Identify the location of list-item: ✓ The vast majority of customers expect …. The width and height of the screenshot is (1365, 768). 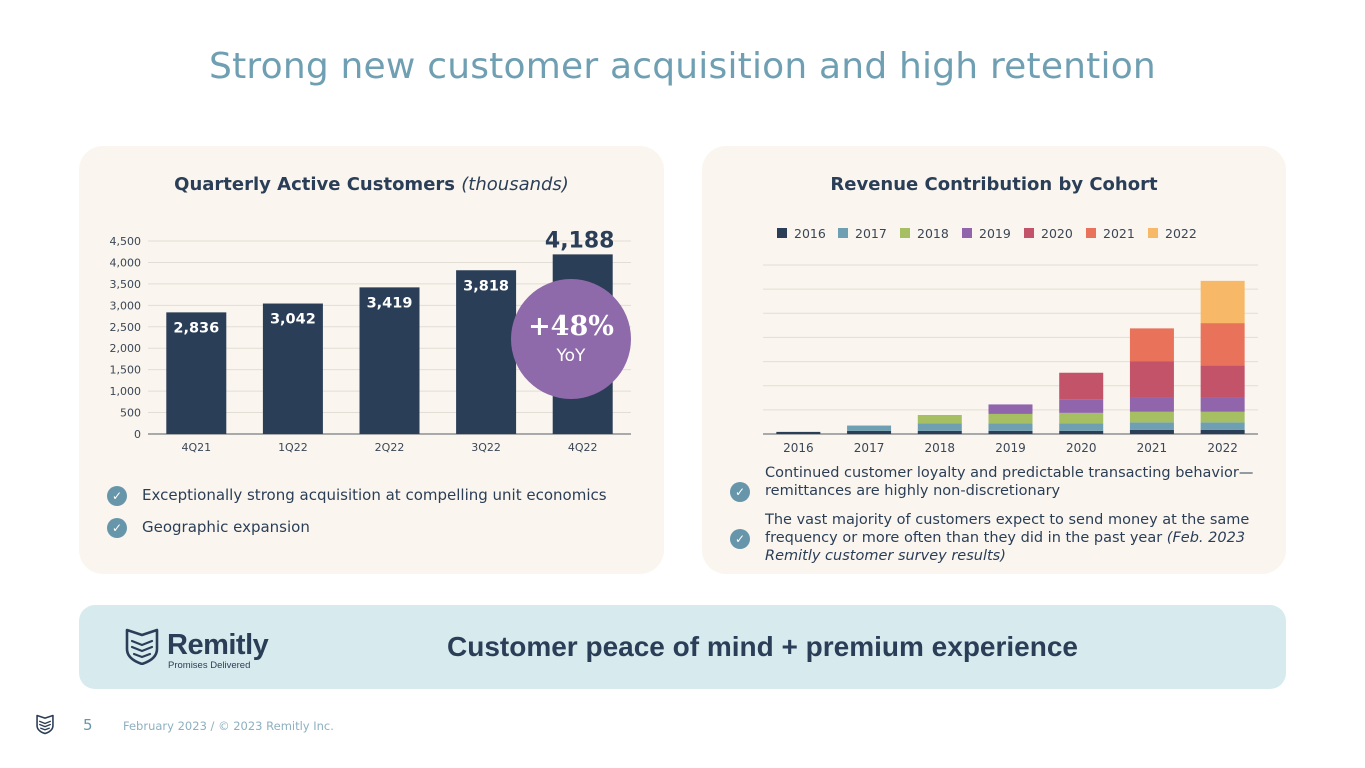
(1000, 538).